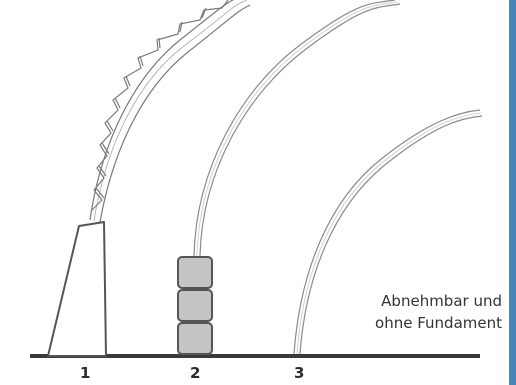 The image size is (516, 385). I want to click on annotation-removable-no-foundation: Abnehmbar und ohne Fundament, so click(402, 312).